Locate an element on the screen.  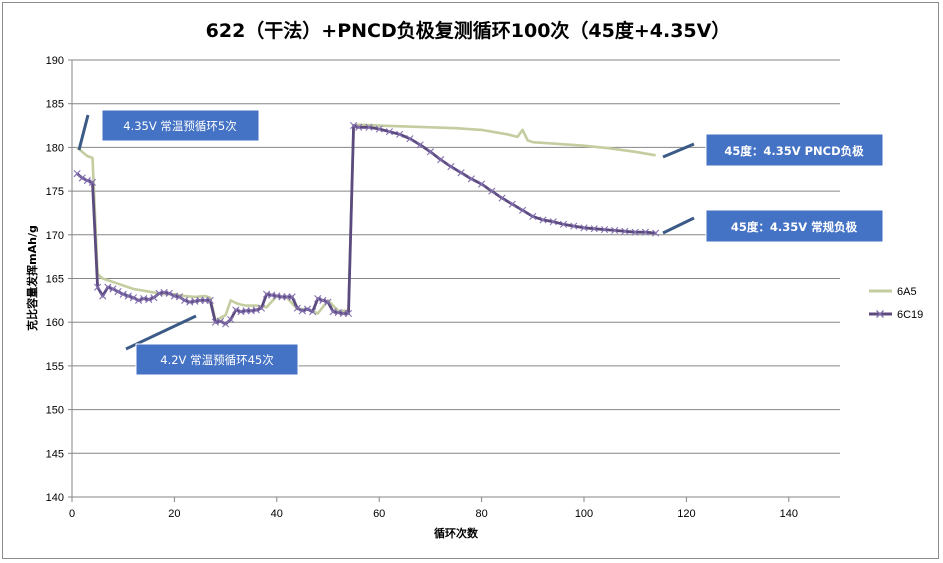
x-tick-label: 20 is located at coordinates (174, 514).